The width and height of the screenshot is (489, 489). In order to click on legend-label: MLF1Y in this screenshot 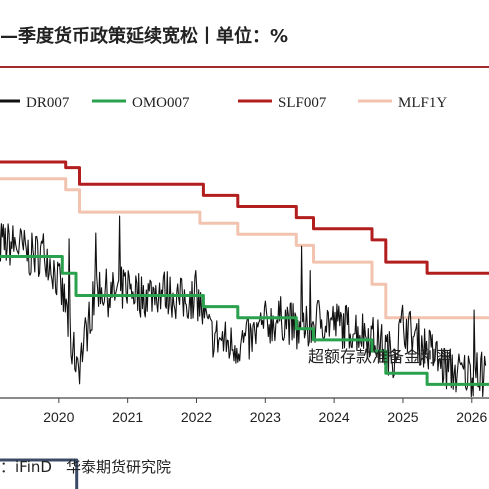, I will do `click(422, 103)`.